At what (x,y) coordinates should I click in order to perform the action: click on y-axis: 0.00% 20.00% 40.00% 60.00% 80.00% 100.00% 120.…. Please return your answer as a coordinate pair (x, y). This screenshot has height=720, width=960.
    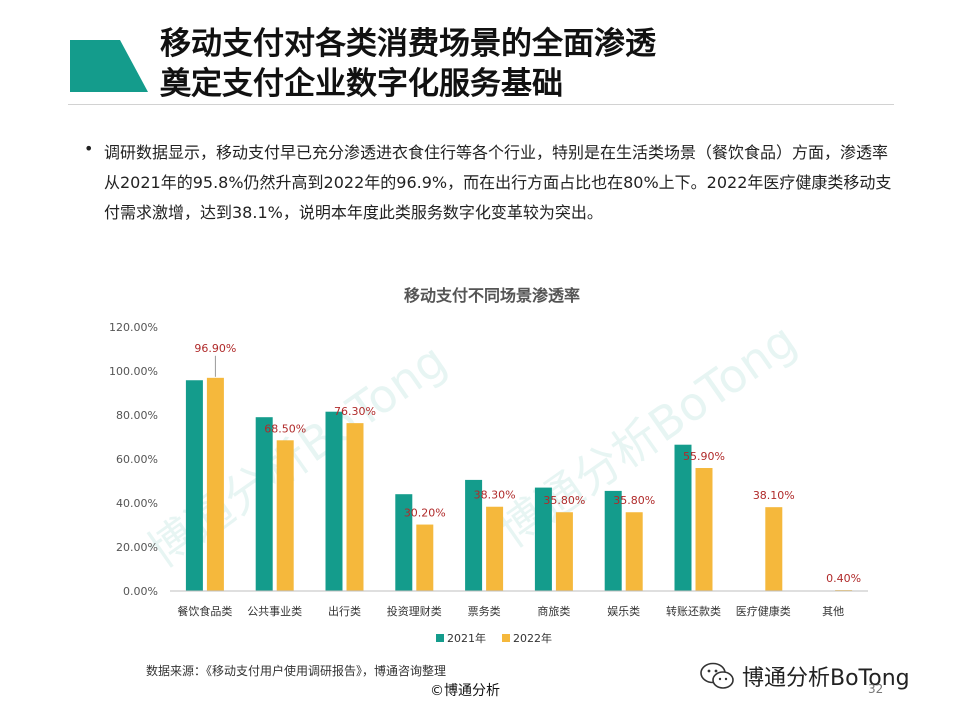
    Looking at the image, I should click on (133, 459).